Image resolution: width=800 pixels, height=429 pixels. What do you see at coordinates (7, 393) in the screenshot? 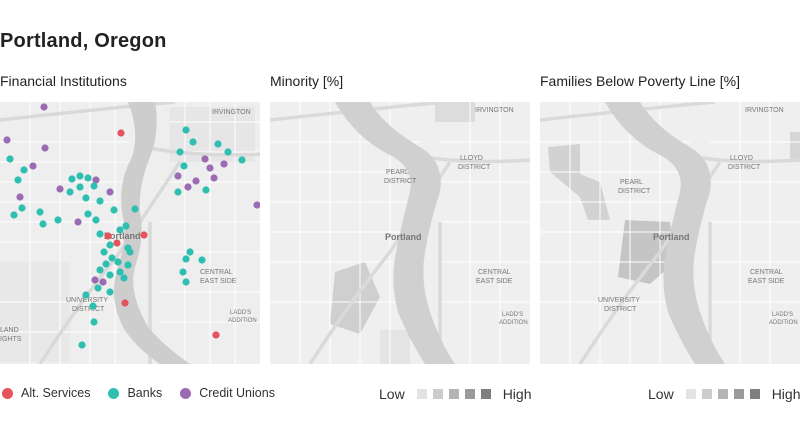
I see `alt-services-swatch` at bounding box center [7, 393].